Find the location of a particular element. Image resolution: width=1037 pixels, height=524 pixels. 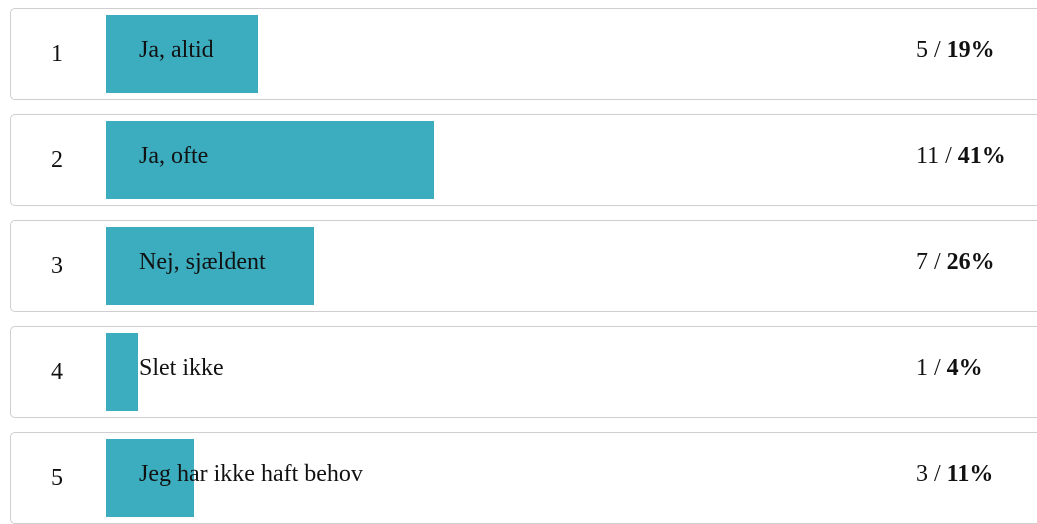

response-percent: 26% is located at coordinates (970, 261).